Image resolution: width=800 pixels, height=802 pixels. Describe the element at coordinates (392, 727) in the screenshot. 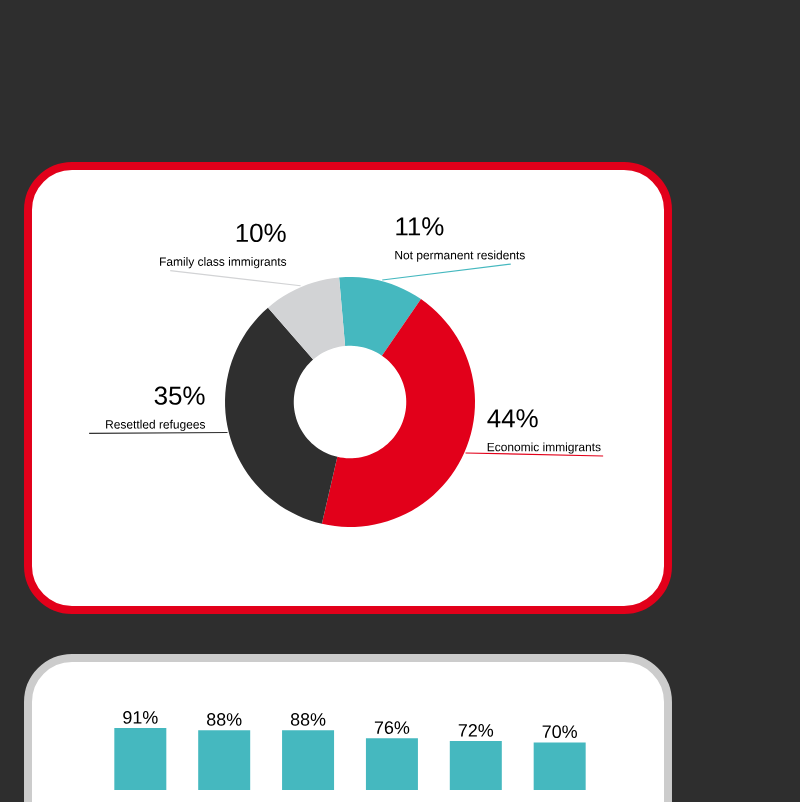

I see `data-label: 76%` at that location.